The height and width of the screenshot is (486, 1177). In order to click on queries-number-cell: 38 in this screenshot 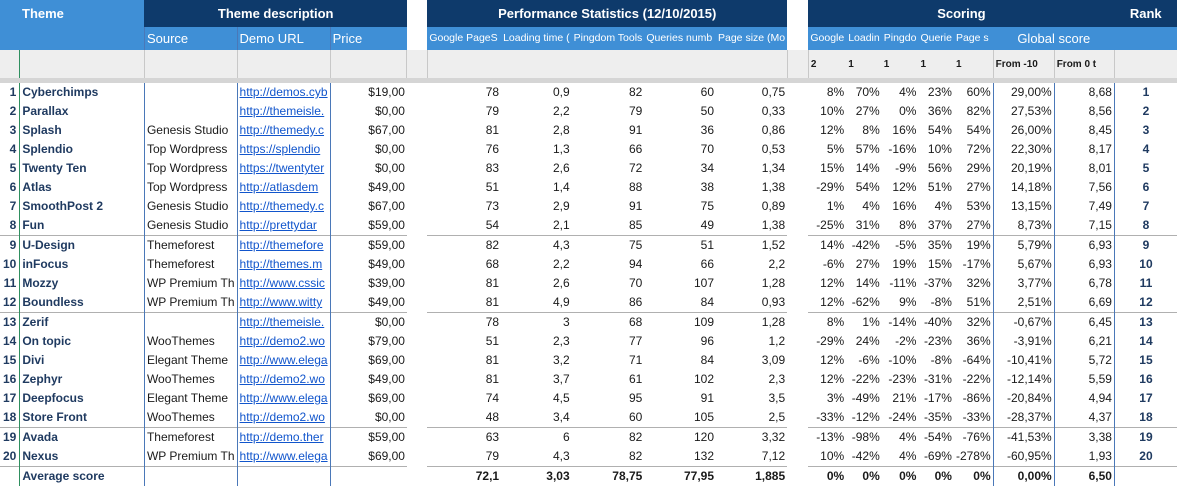, I will do `click(680, 187)`.